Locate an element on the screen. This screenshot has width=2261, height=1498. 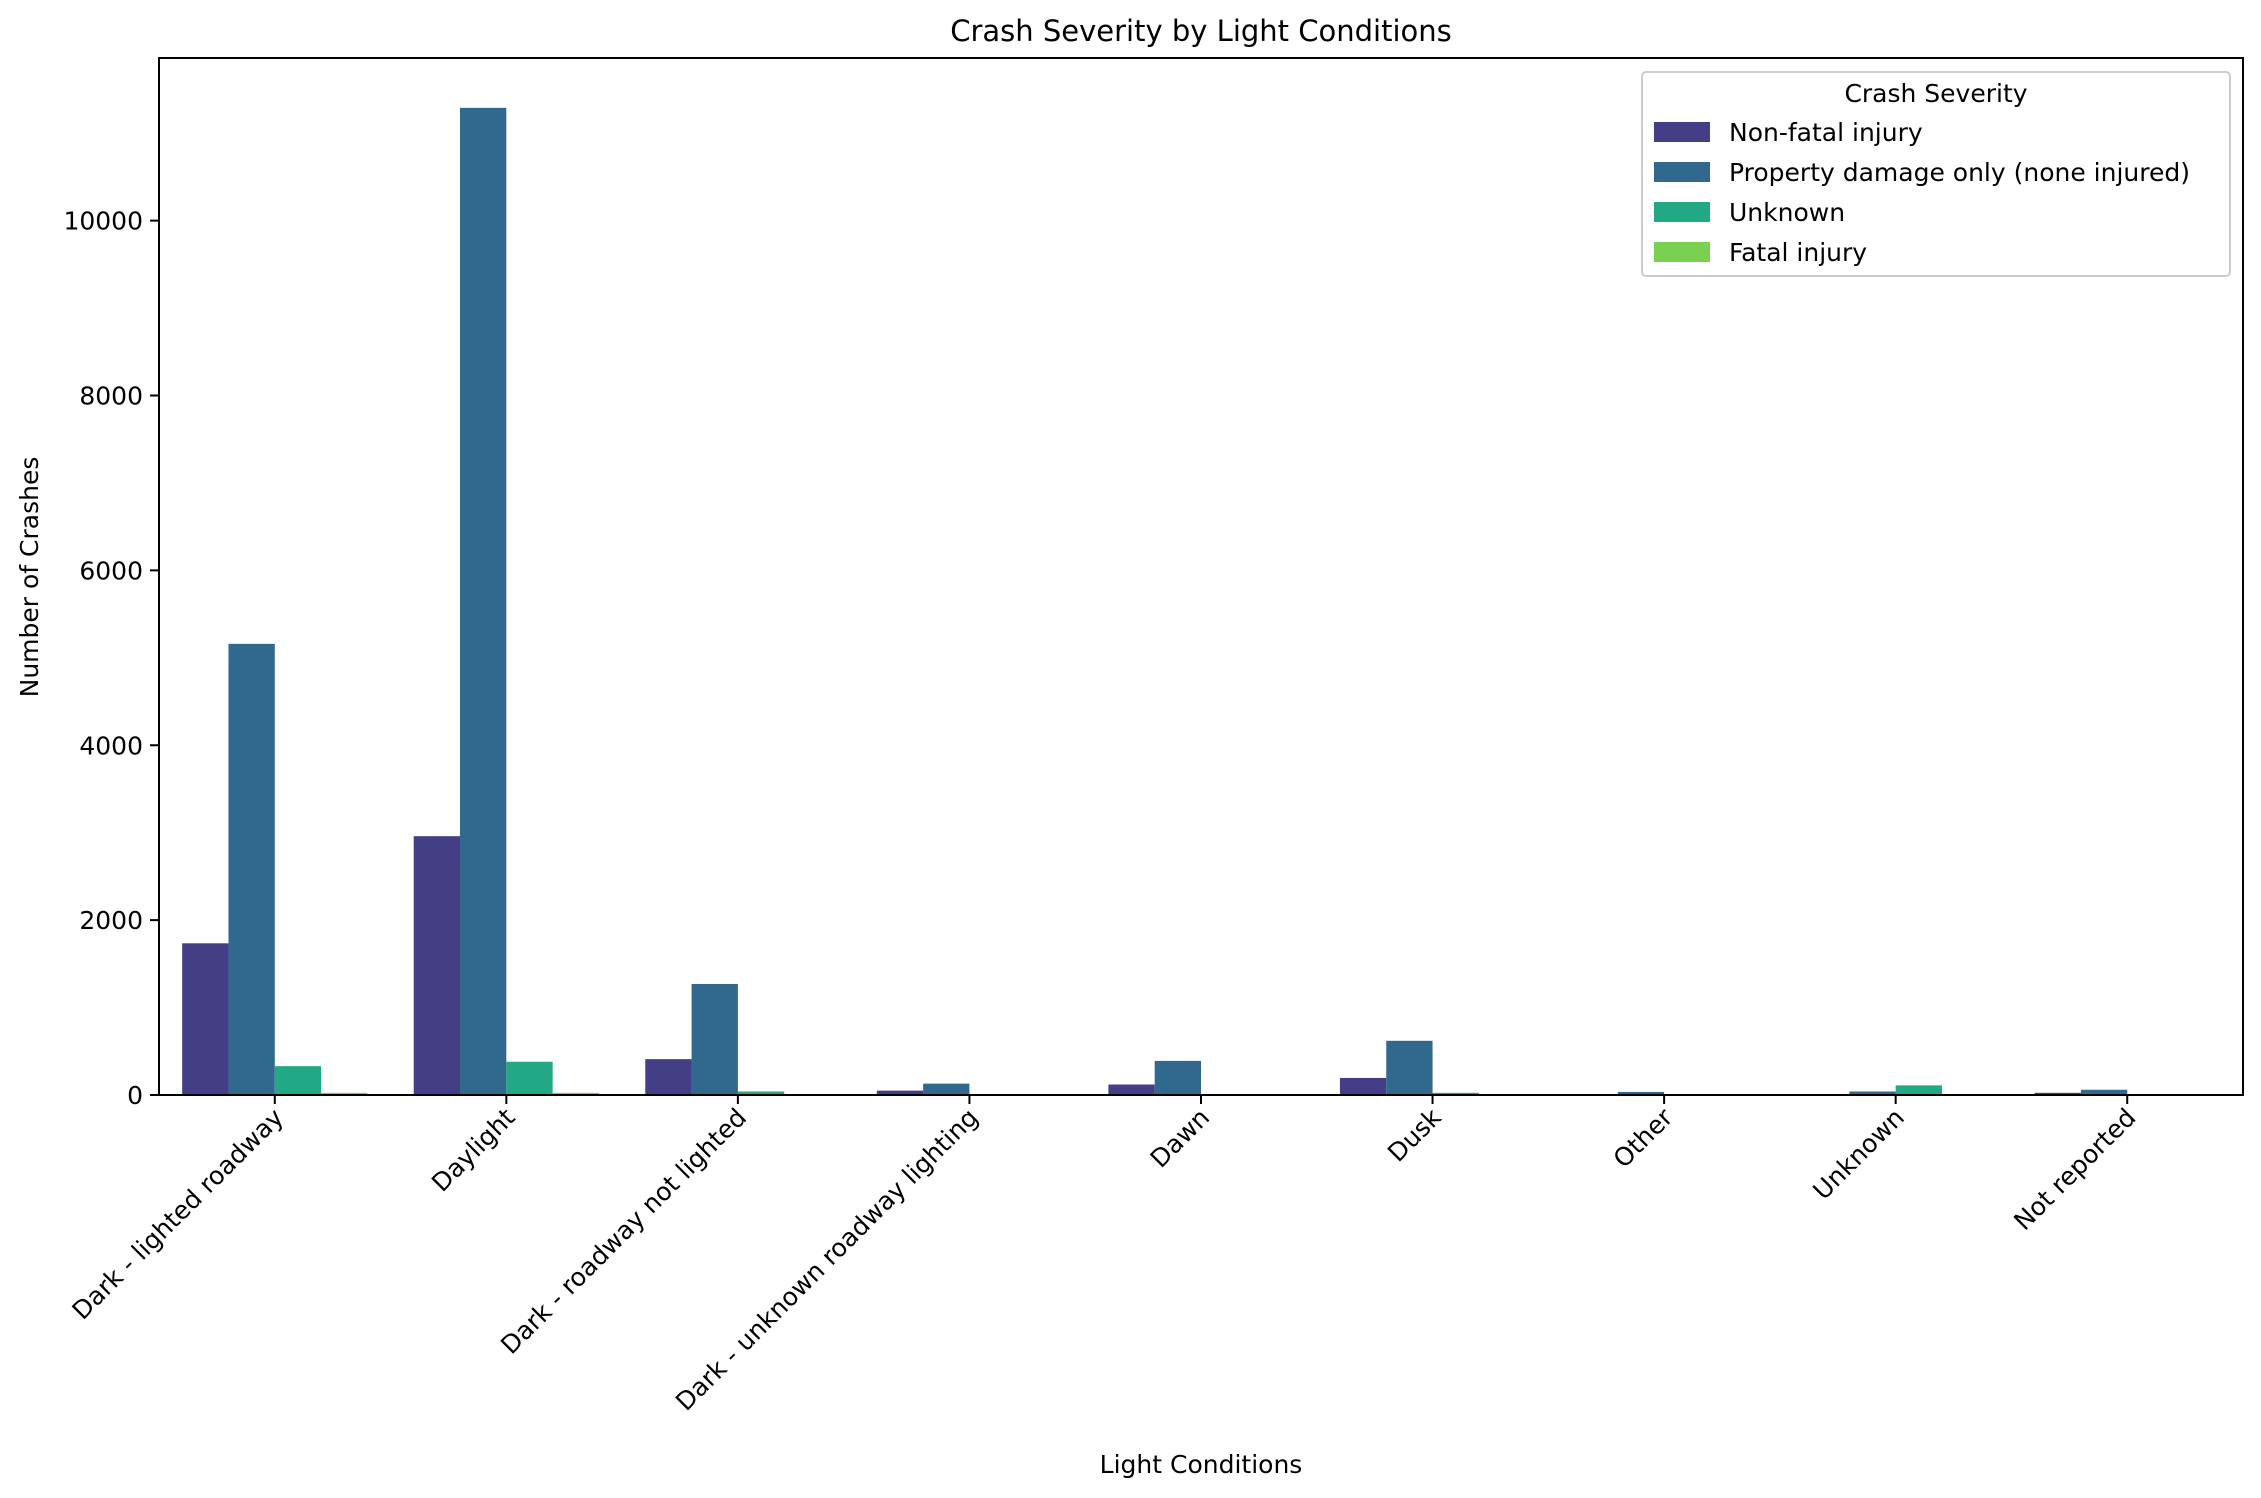
y-tick-label: 6000 is located at coordinates (111, 570).